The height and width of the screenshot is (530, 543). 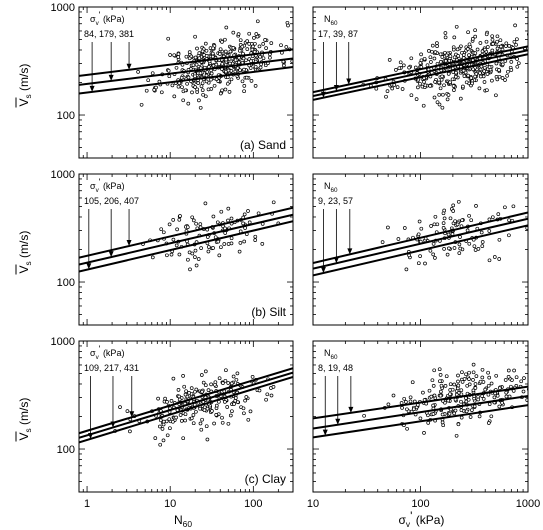 I want to click on panel-label: (b) Silt, so click(x=268, y=312).